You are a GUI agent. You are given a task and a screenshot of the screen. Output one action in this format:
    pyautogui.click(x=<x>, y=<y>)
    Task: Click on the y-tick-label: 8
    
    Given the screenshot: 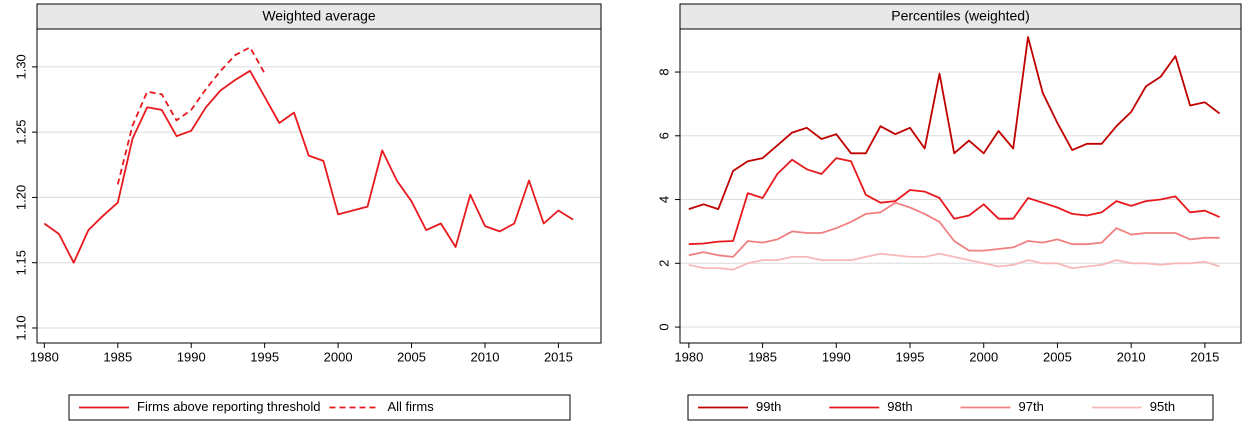 What is the action you would take?
    pyautogui.click(x=663, y=71)
    